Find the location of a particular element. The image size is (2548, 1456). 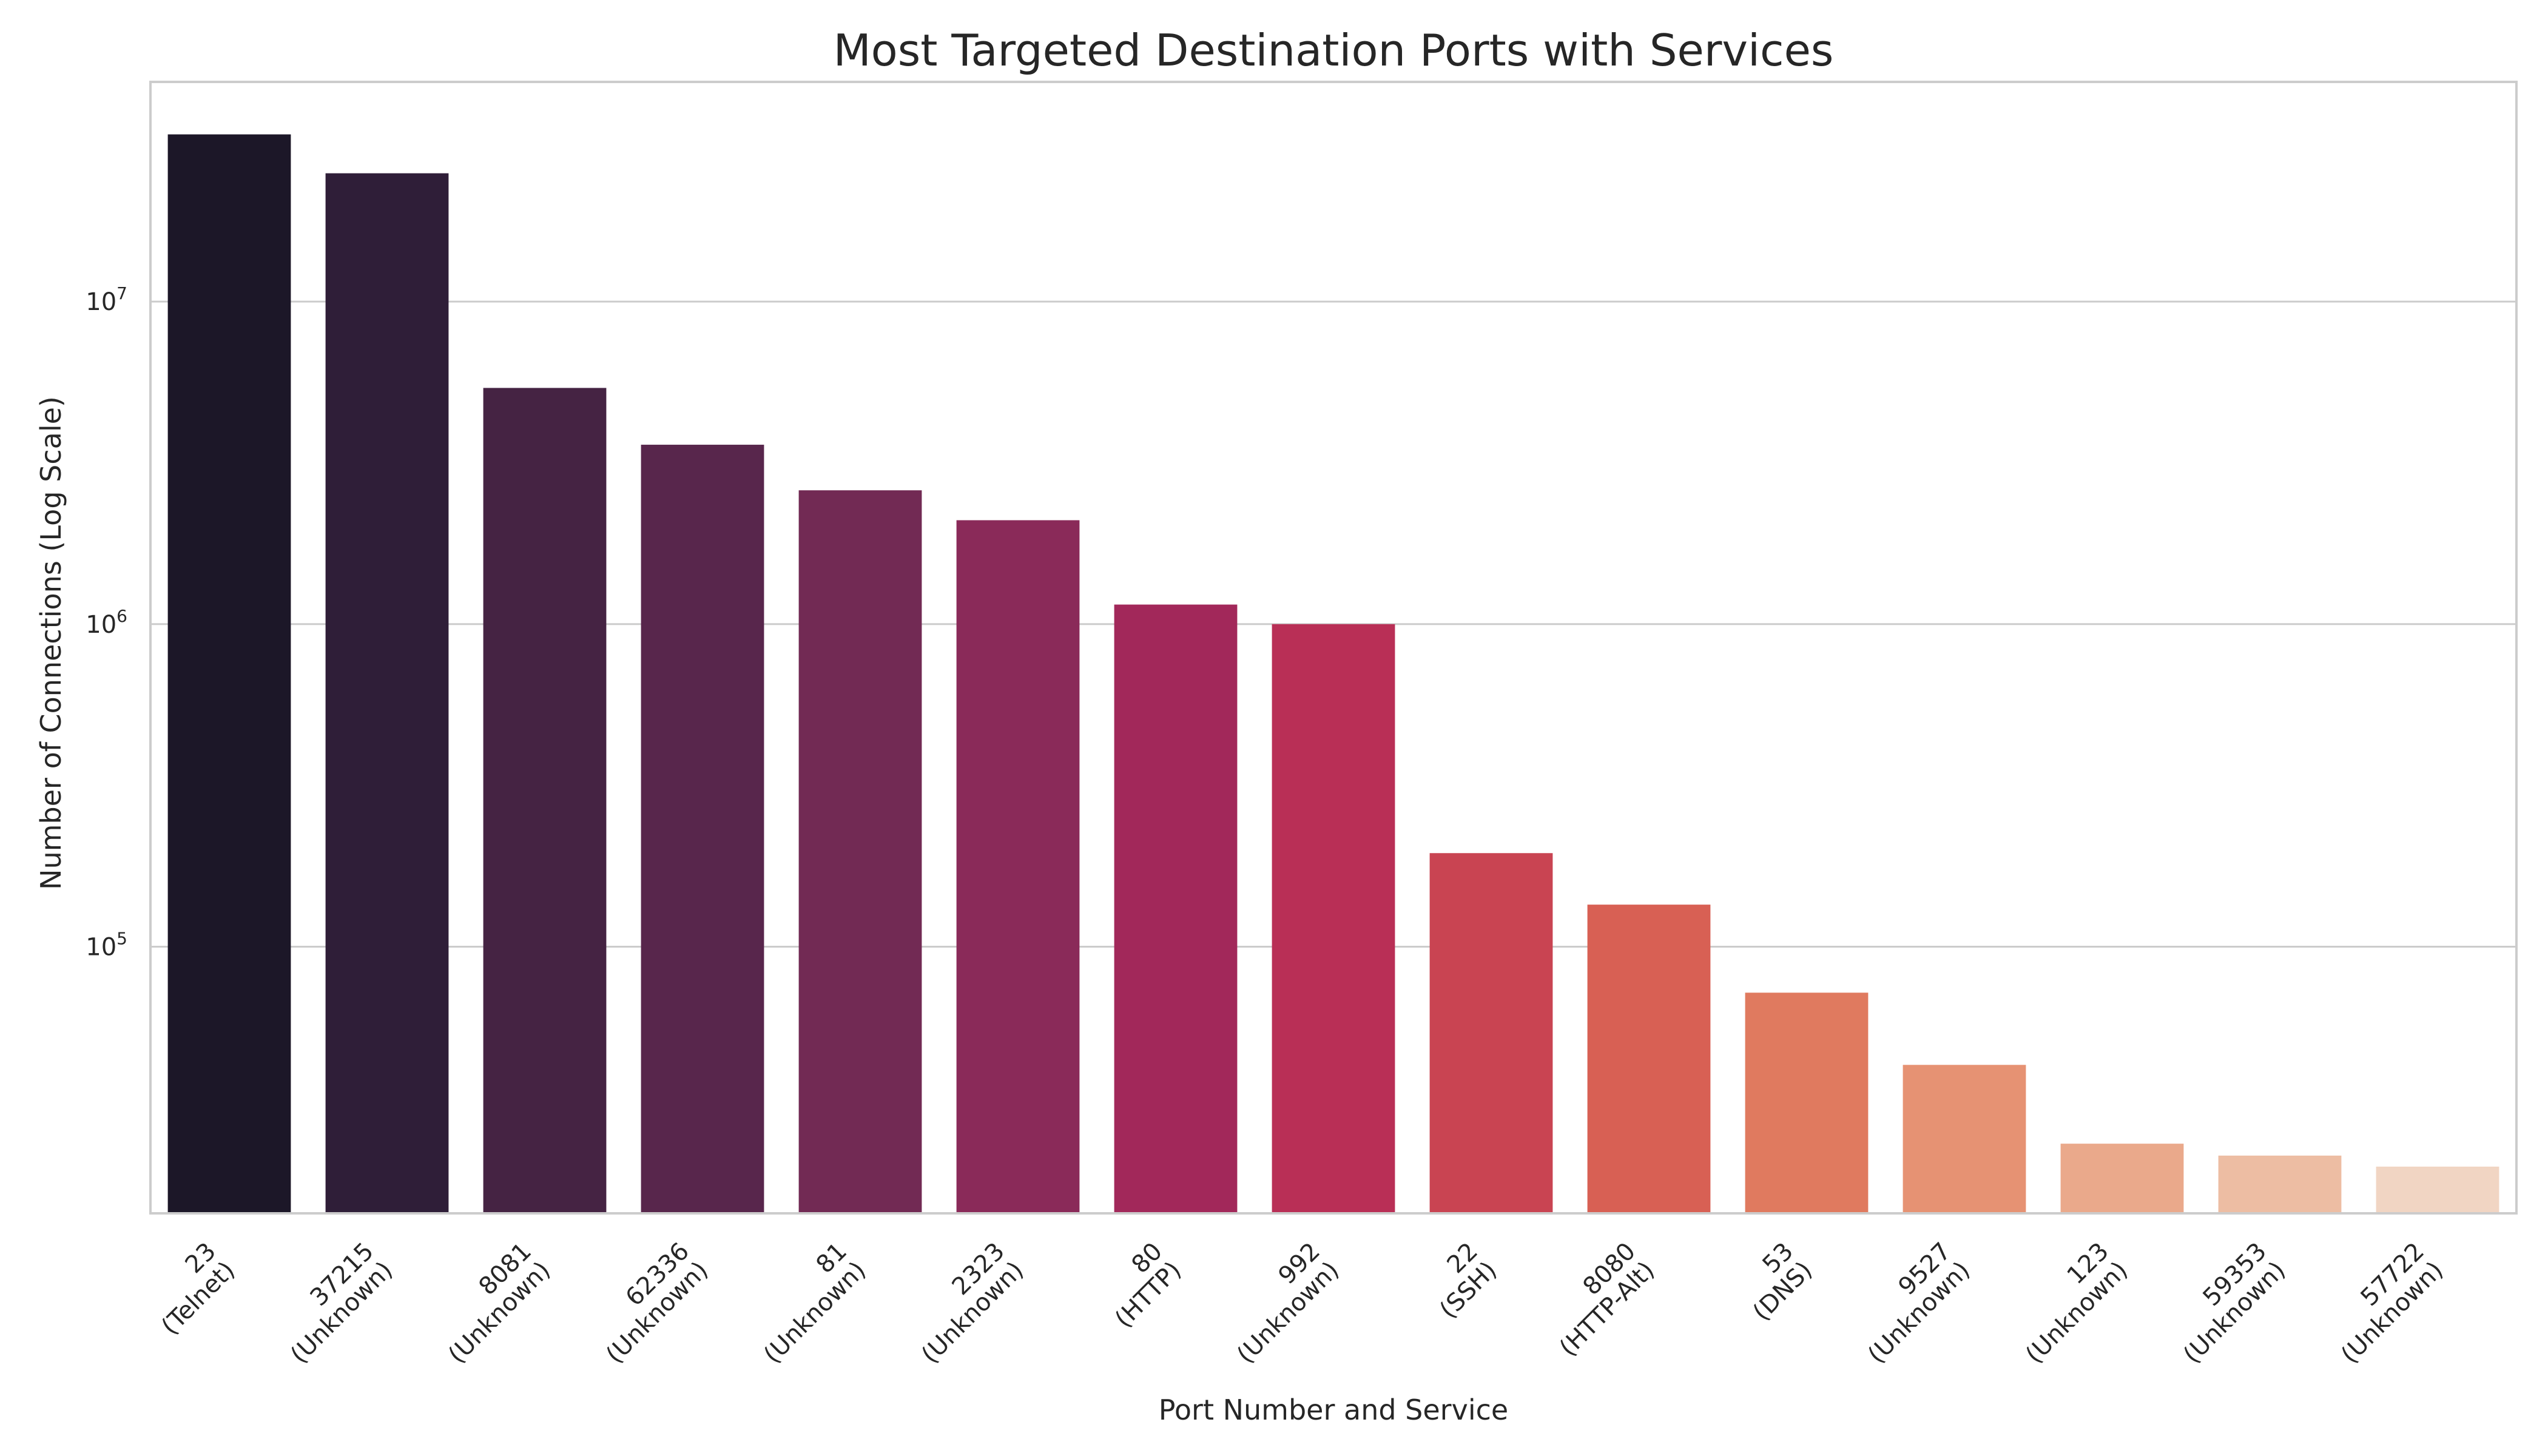

y-tick-labels: 10⁵ 10⁶ 10⁷ is located at coordinates (106, 622).